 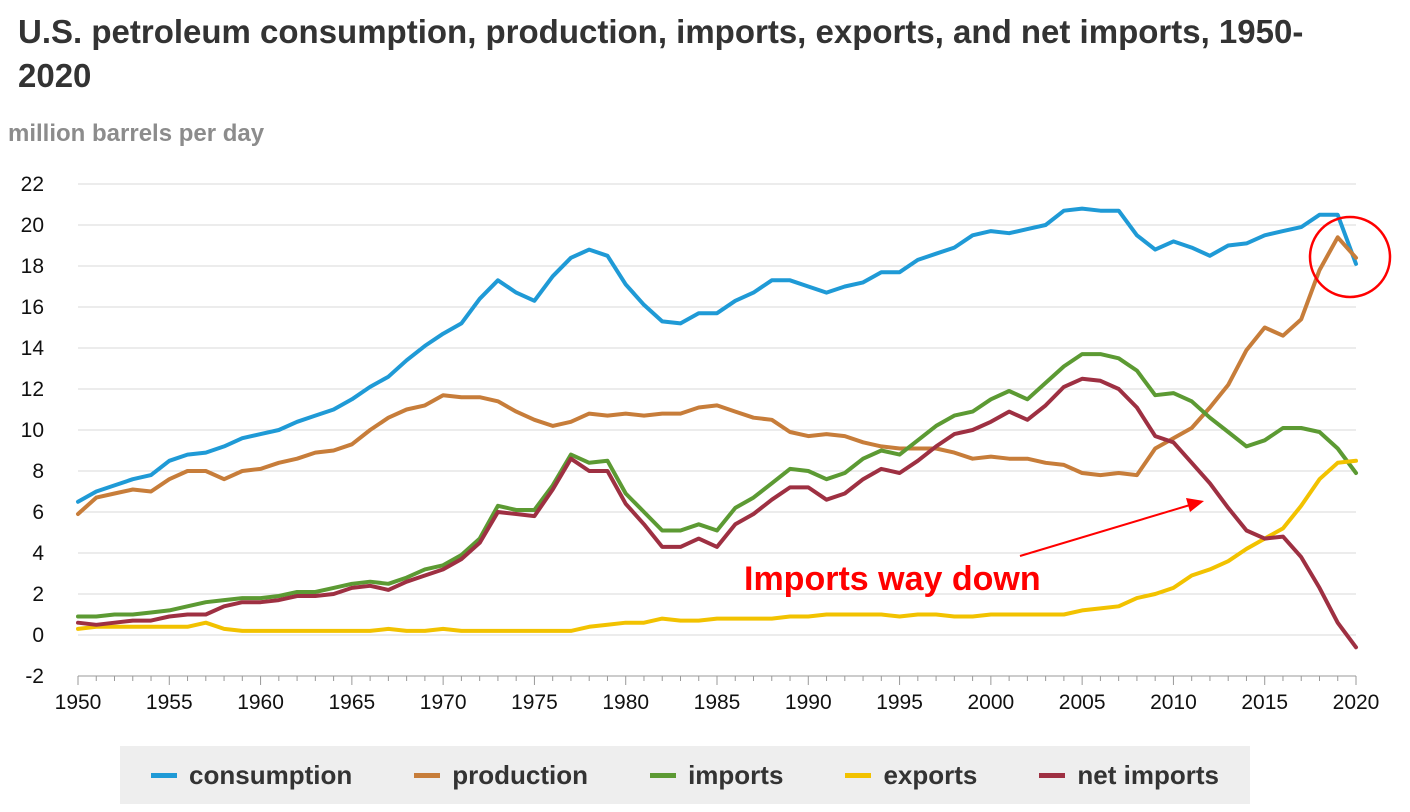 I want to click on legend-item-consumption: consumption, so click(x=251, y=775).